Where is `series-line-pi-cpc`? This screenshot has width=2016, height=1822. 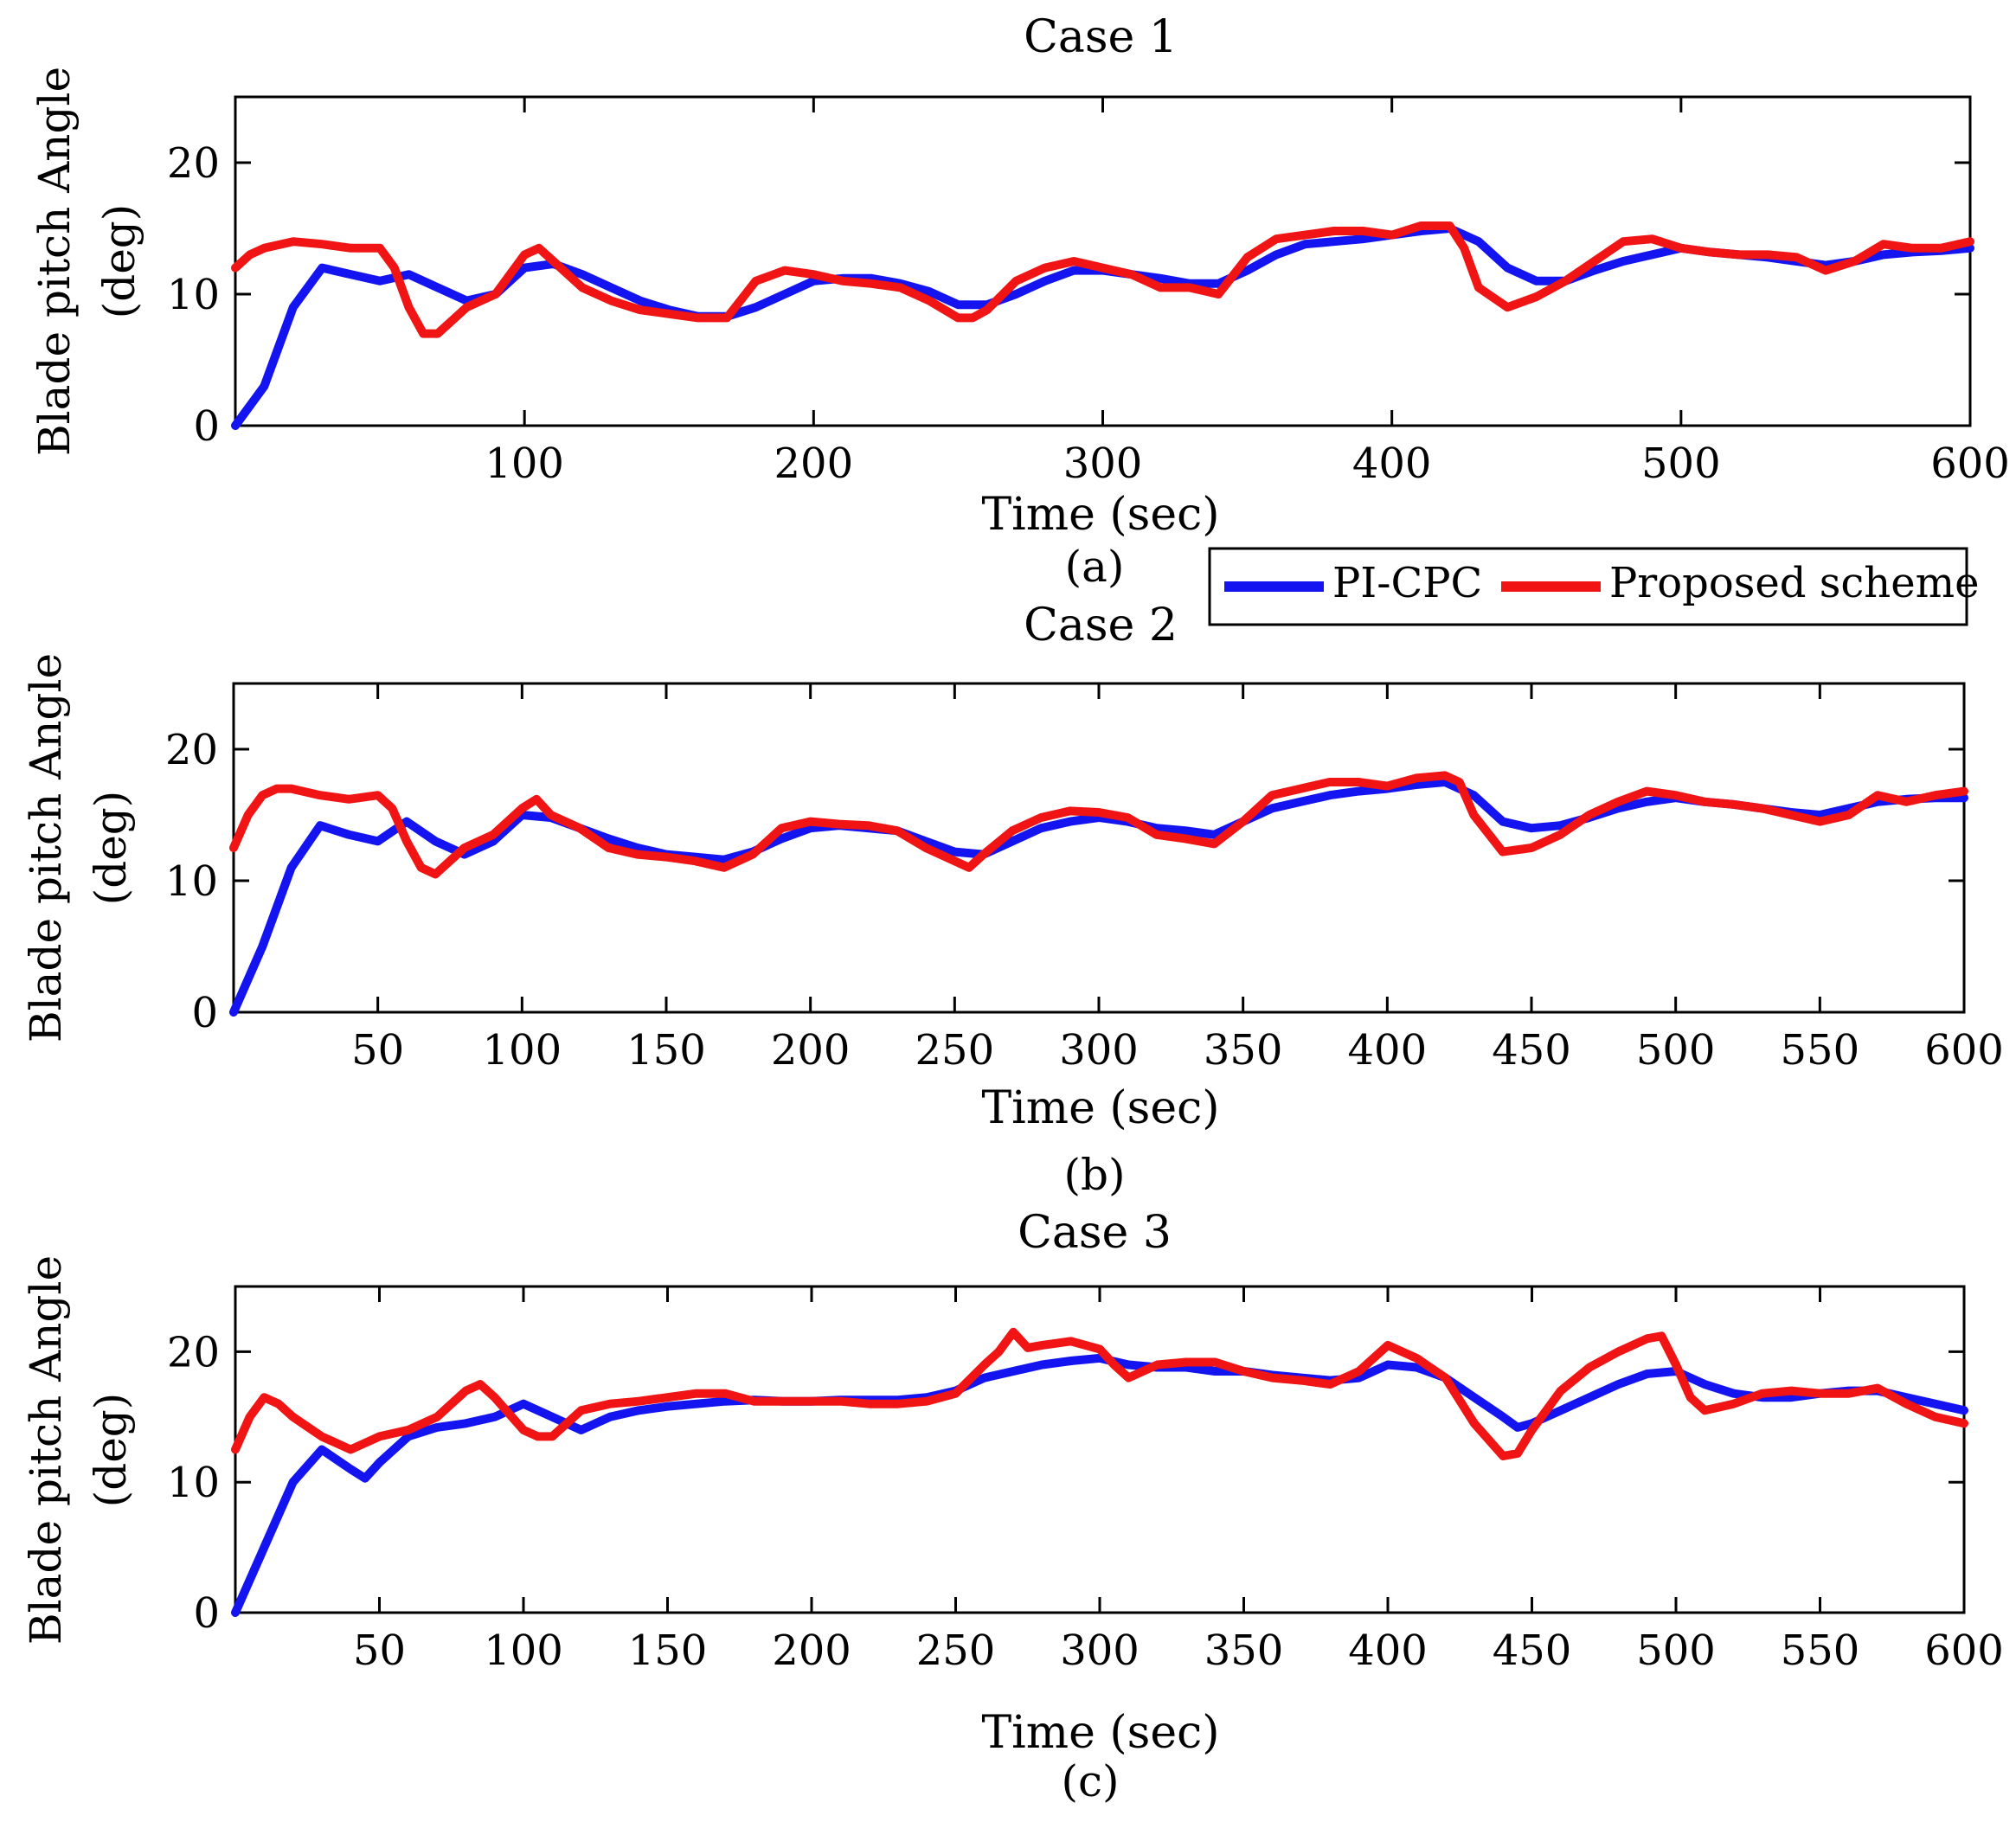 series-line-pi-cpc is located at coordinates (1102, 327).